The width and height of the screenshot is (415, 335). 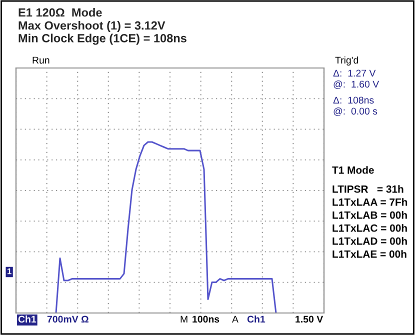 I want to click on text: Run, so click(x=41, y=60).